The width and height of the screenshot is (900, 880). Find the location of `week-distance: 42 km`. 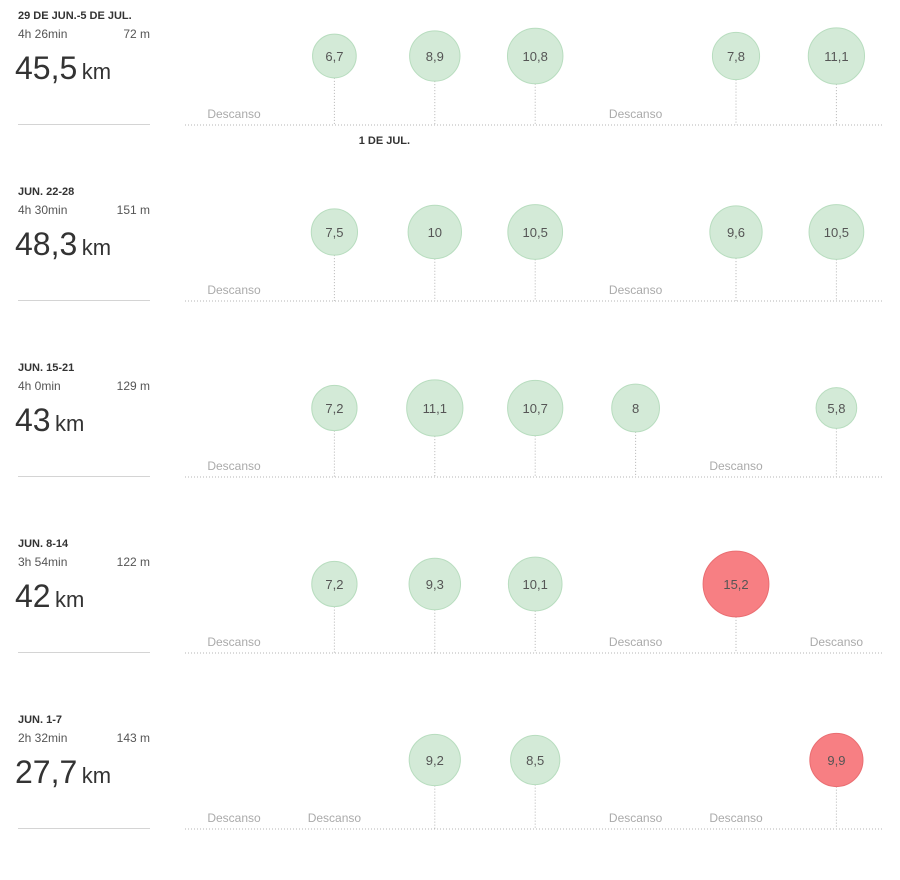

week-distance: 42 km is located at coordinates (49, 596).